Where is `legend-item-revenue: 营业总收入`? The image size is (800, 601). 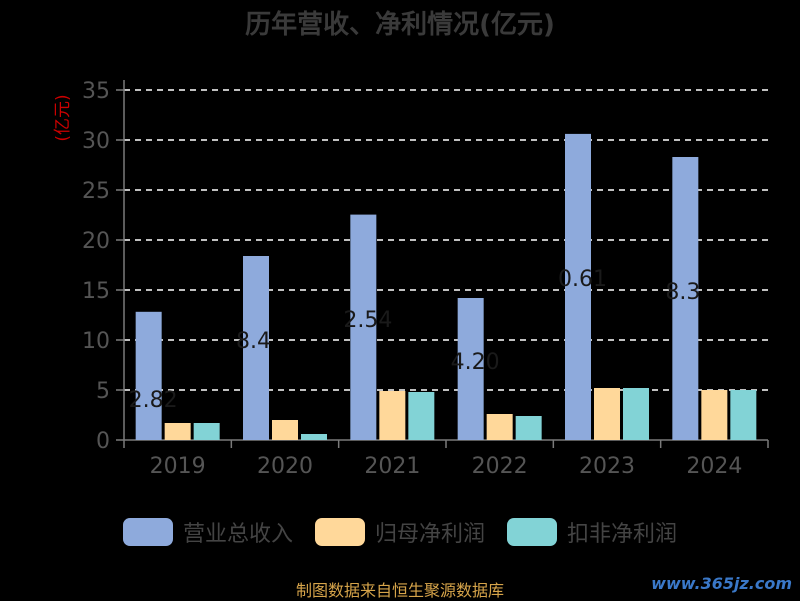 legend-item-revenue: 营业总收入 is located at coordinates (207, 532).